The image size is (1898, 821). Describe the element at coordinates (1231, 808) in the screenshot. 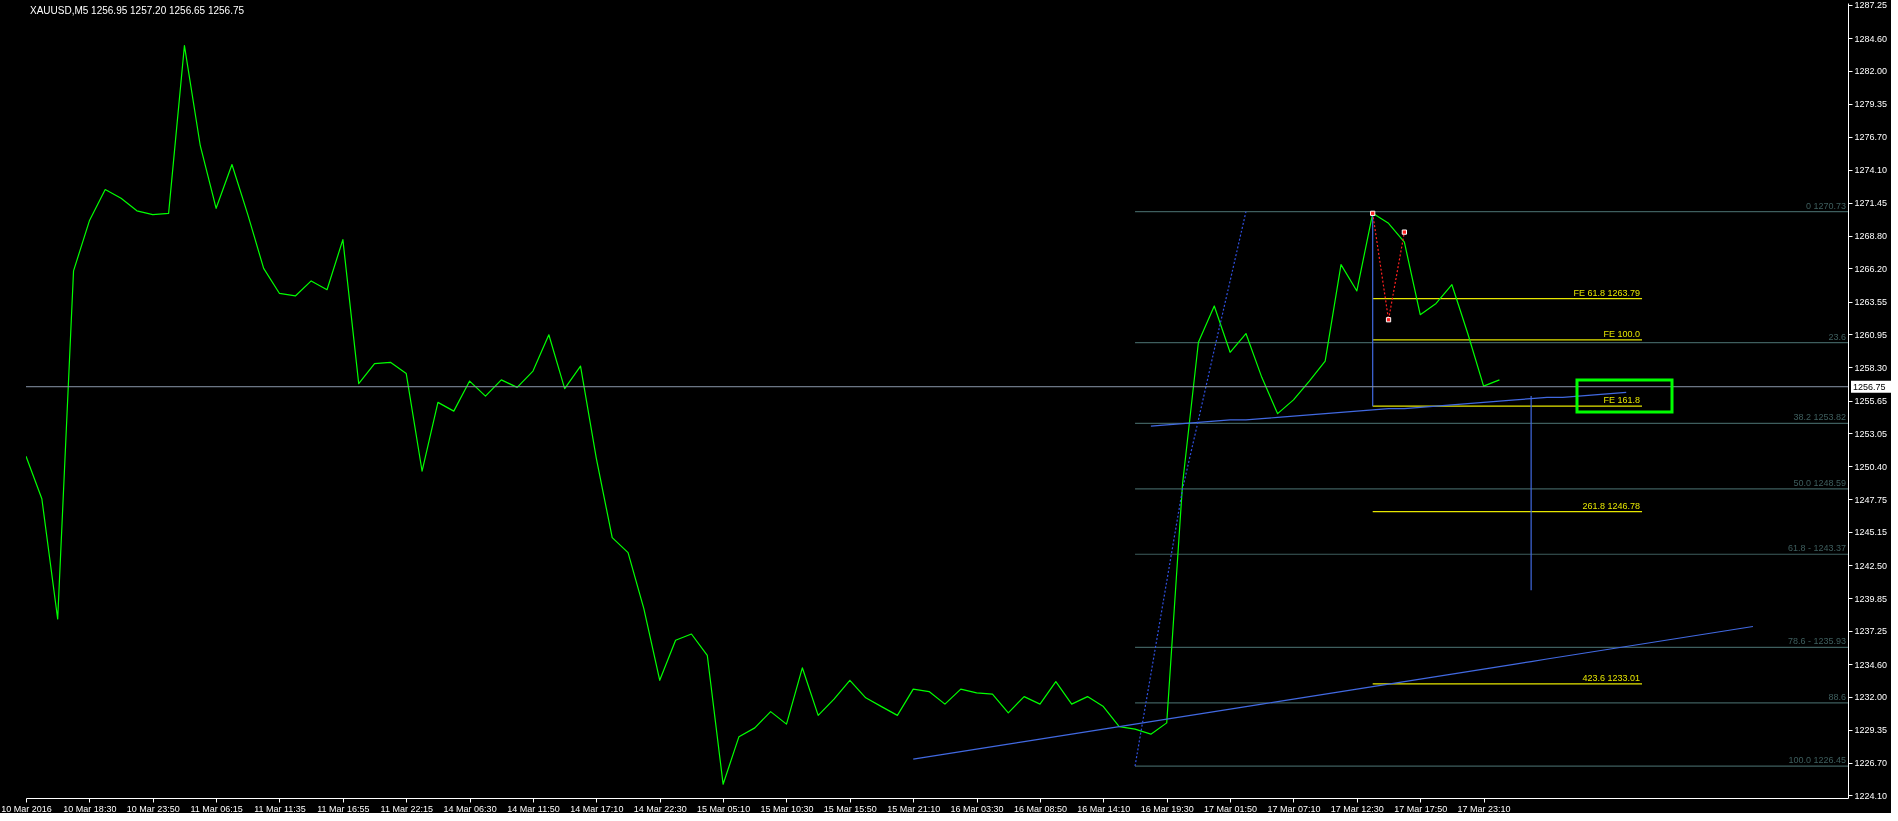

I see `x-tick-label: 17 Mar 01:50` at that location.